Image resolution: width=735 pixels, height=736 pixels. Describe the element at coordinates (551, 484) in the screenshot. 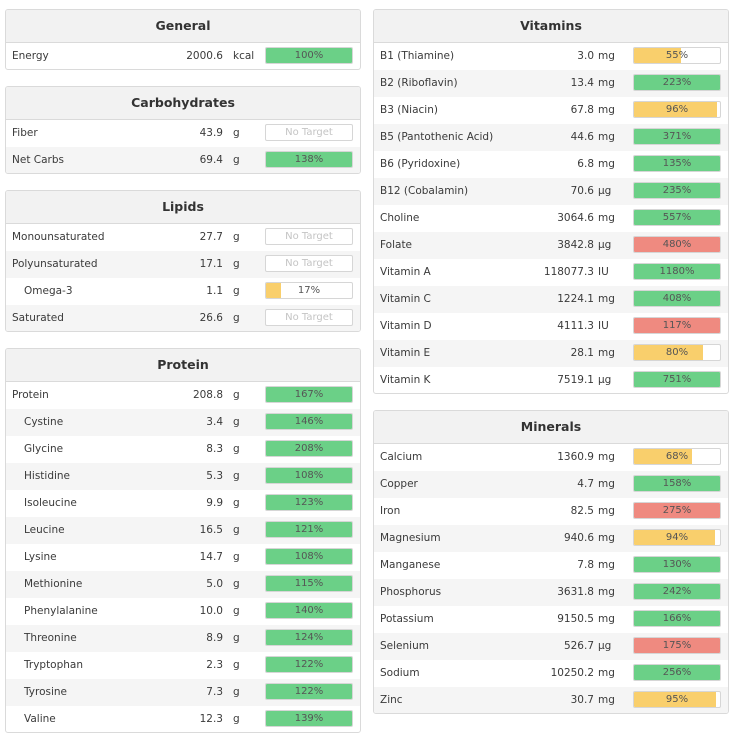

I see `nutrient-row-copper: Copper 4.7 mg 158%` at that location.